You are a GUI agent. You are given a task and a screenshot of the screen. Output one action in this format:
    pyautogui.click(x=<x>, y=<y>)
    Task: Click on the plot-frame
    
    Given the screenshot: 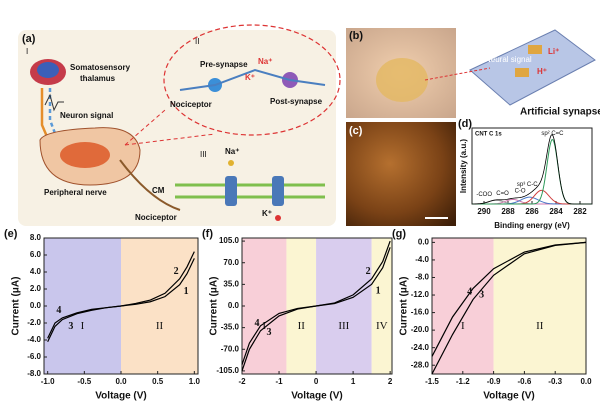 What is the action you would take?
    pyautogui.click(x=509, y=306)
    